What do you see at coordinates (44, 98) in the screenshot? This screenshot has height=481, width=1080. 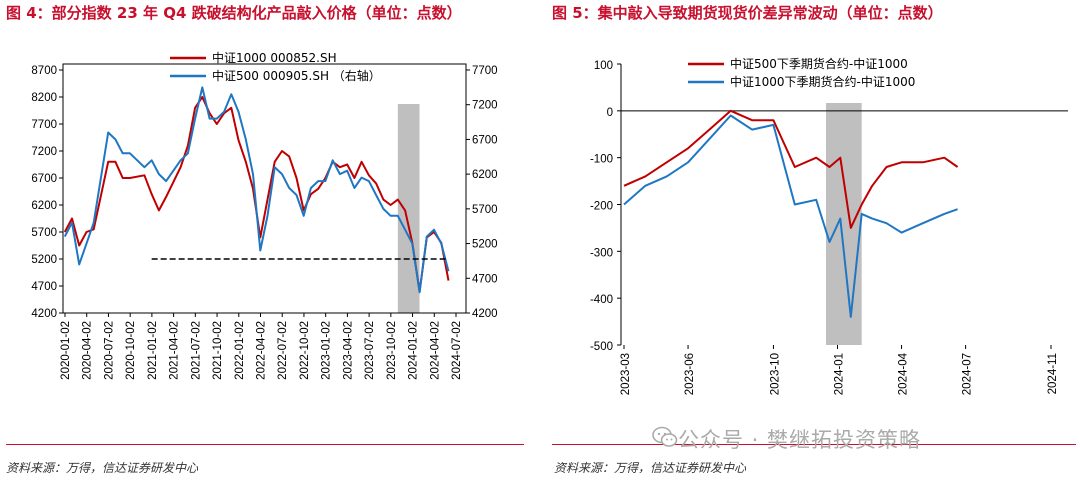 I see `left-y-tick-label: 8200` at bounding box center [44, 98].